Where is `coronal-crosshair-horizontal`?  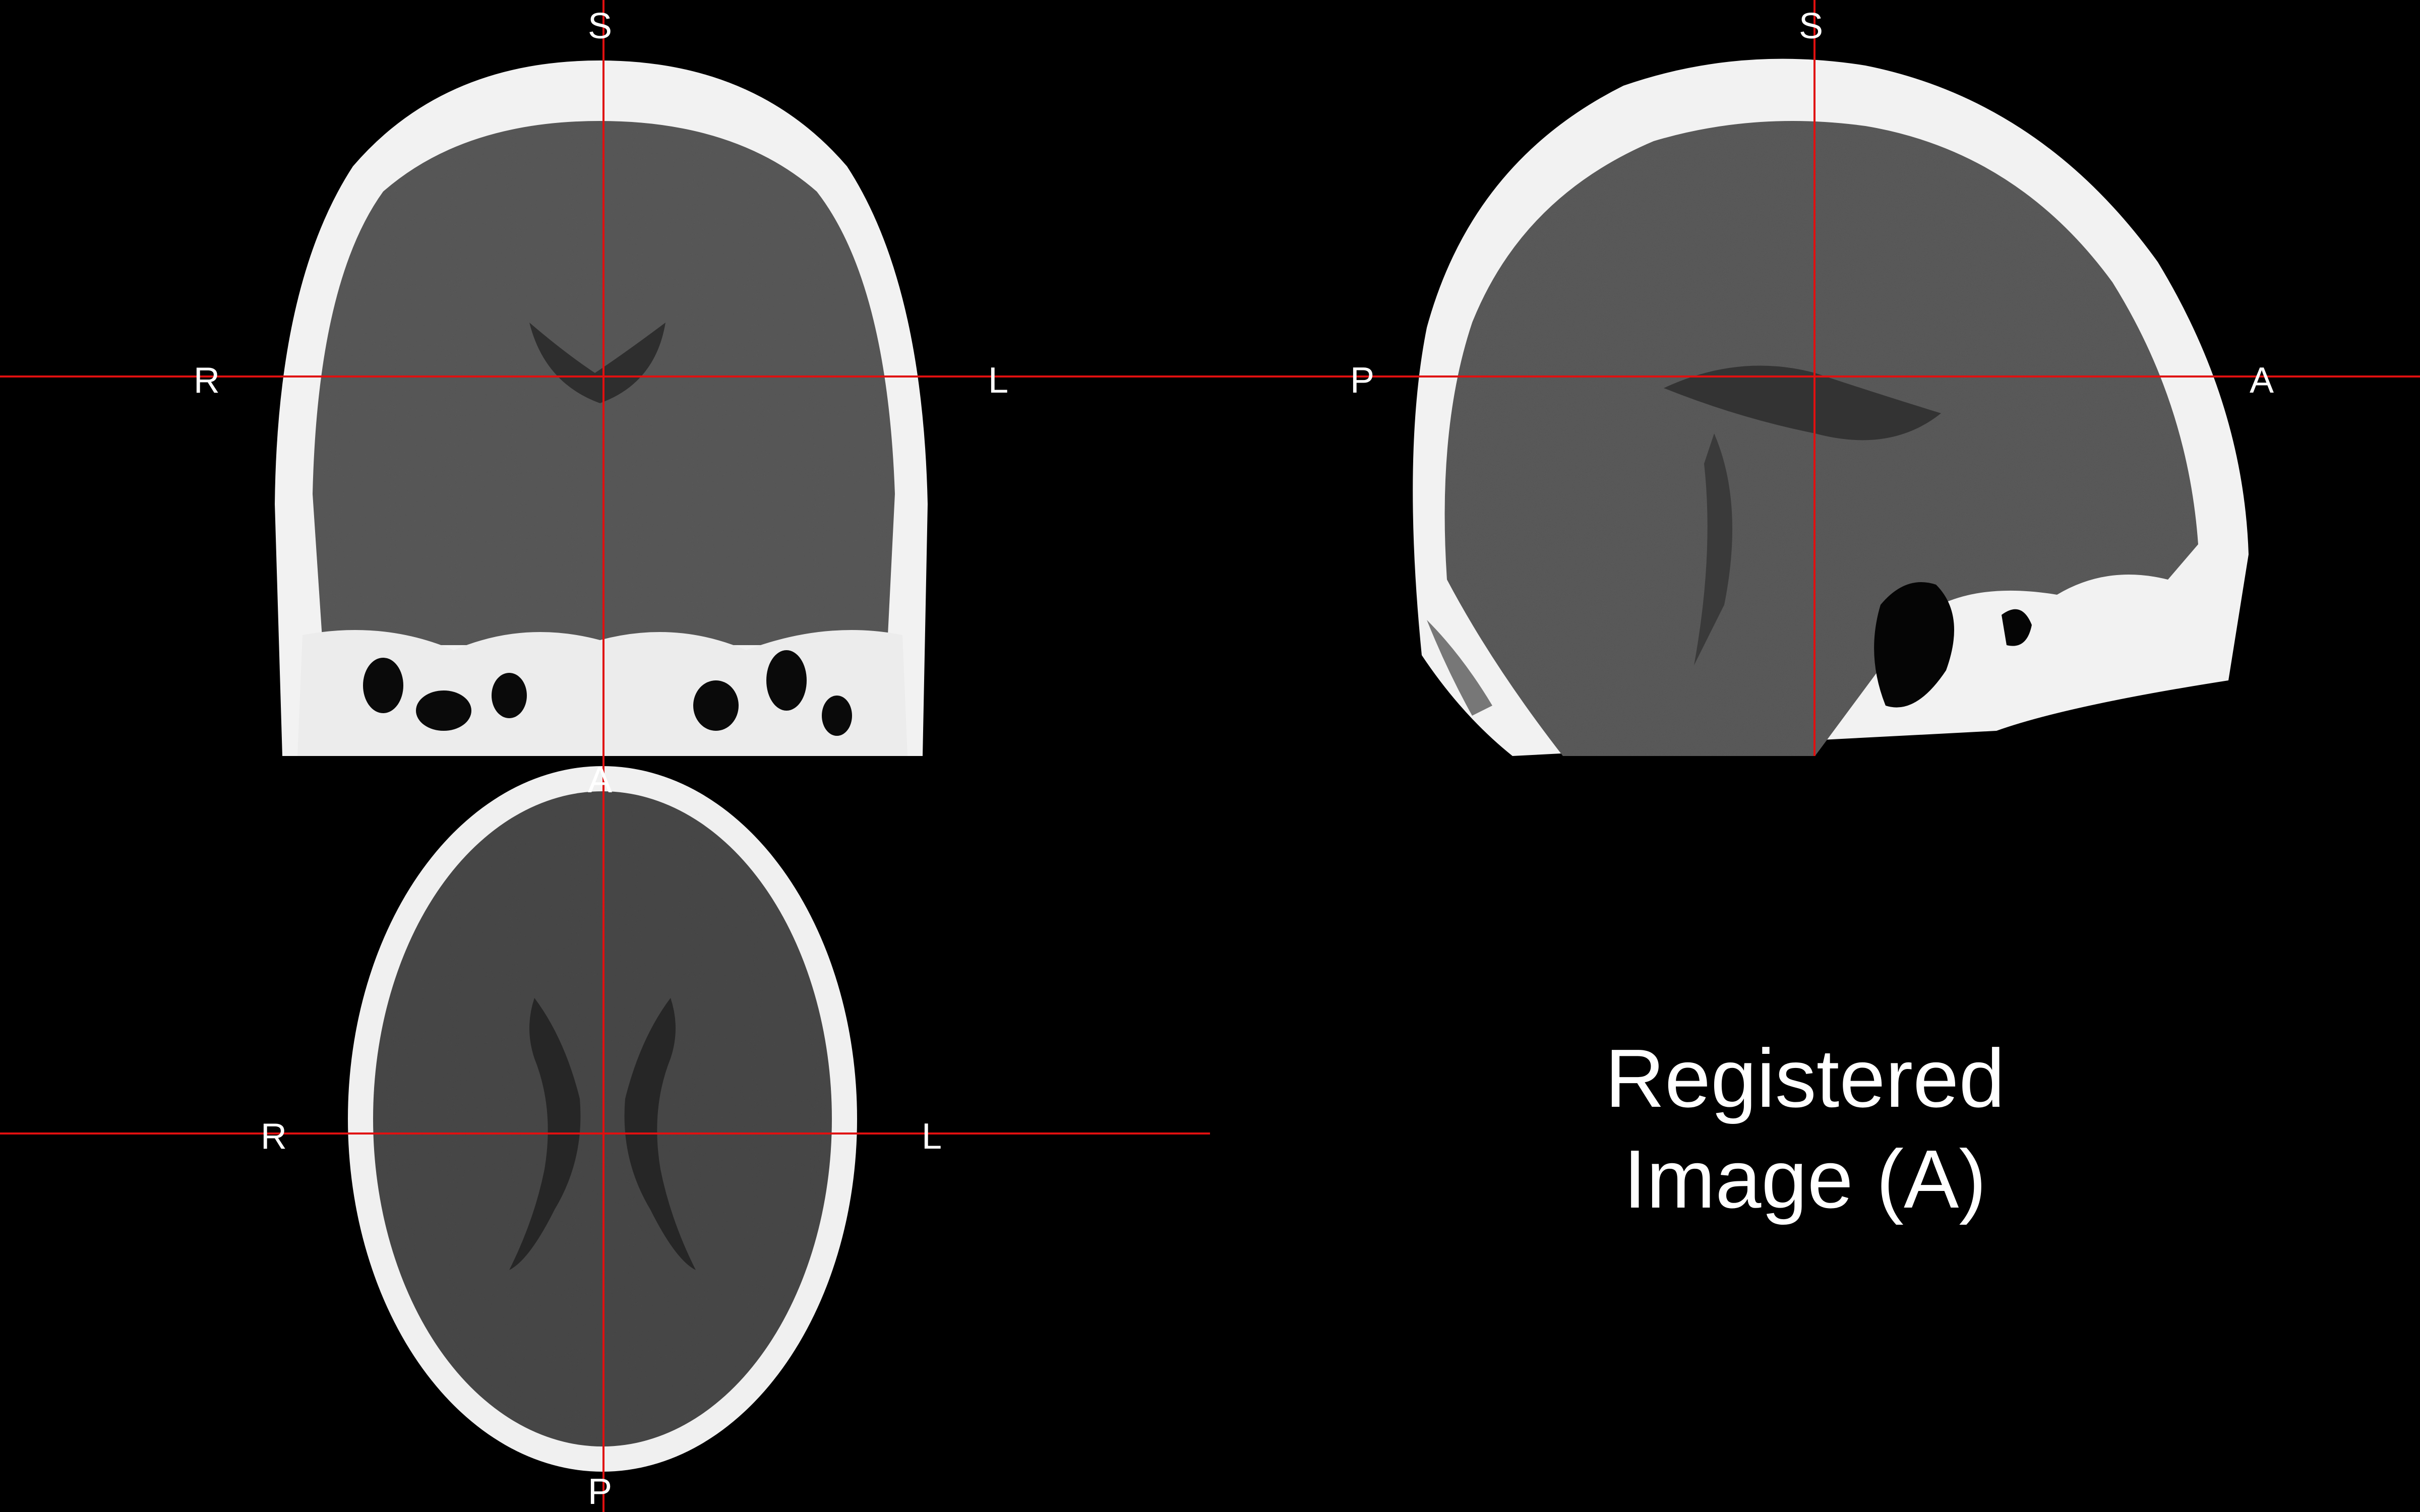
coronal-crosshair-horizontal is located at coordinates (605, 376).